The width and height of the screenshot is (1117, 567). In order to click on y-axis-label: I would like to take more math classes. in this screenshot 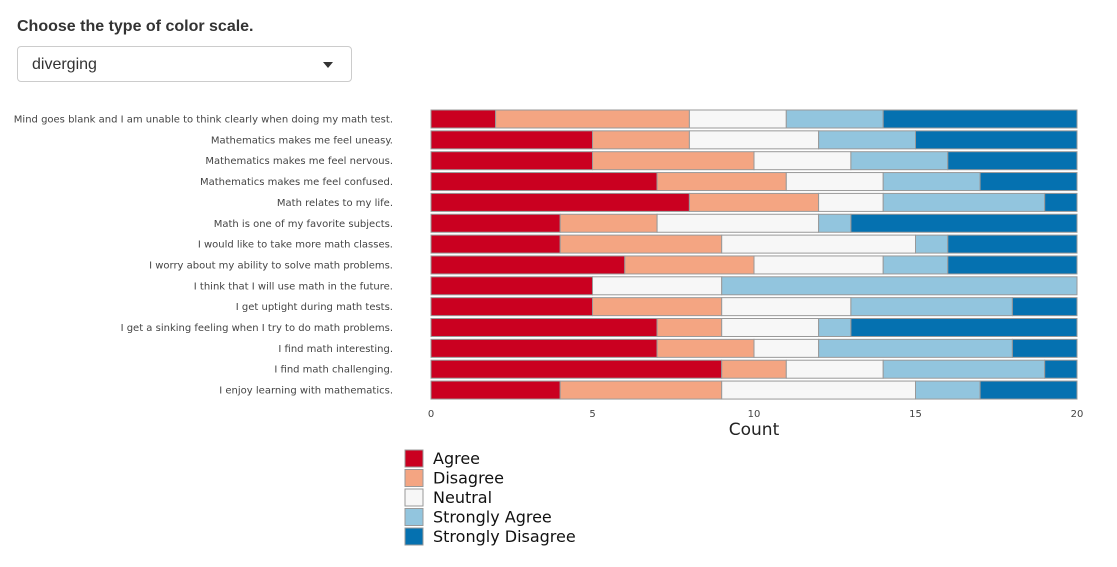, I will do `click(295, 245)`.